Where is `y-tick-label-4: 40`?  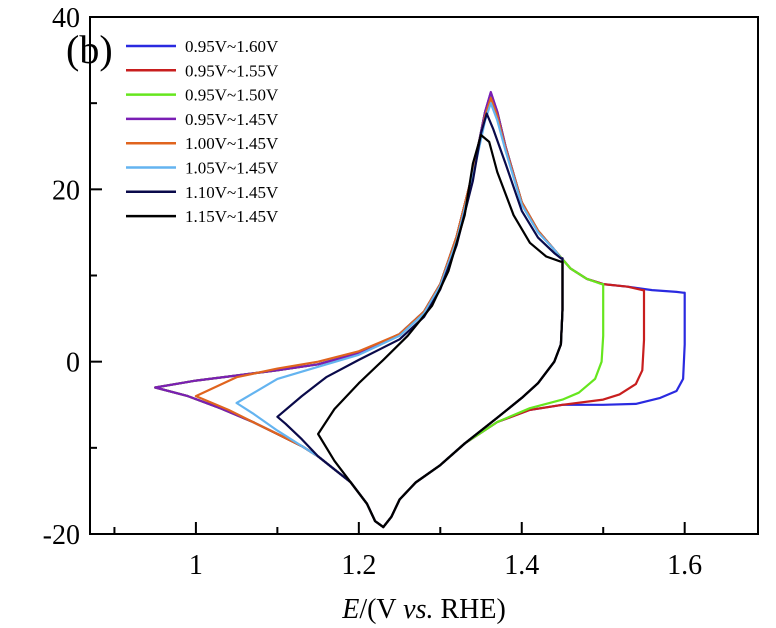 y-tick-label-4: 40 is located at coordinates (66, 18).